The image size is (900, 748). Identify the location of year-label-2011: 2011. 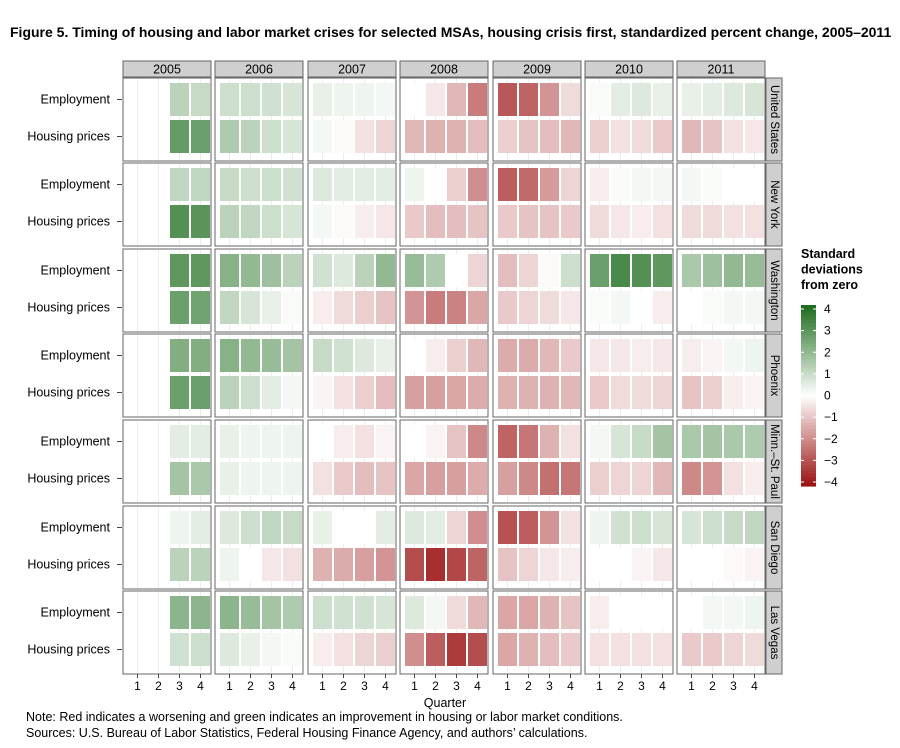
(721, 70).